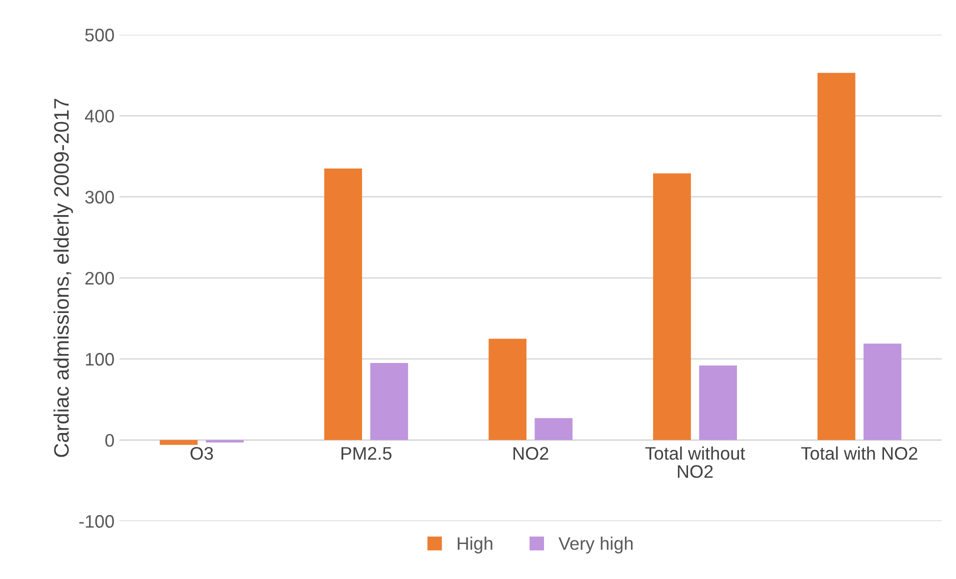  I want to click on y-tick-label: 400, so click(99, 116).